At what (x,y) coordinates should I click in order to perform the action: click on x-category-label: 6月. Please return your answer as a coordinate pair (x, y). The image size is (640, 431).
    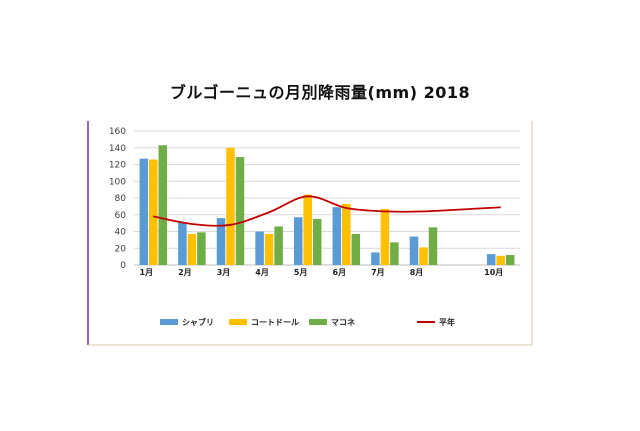
    Looking at the image, I should click on (340, 272).